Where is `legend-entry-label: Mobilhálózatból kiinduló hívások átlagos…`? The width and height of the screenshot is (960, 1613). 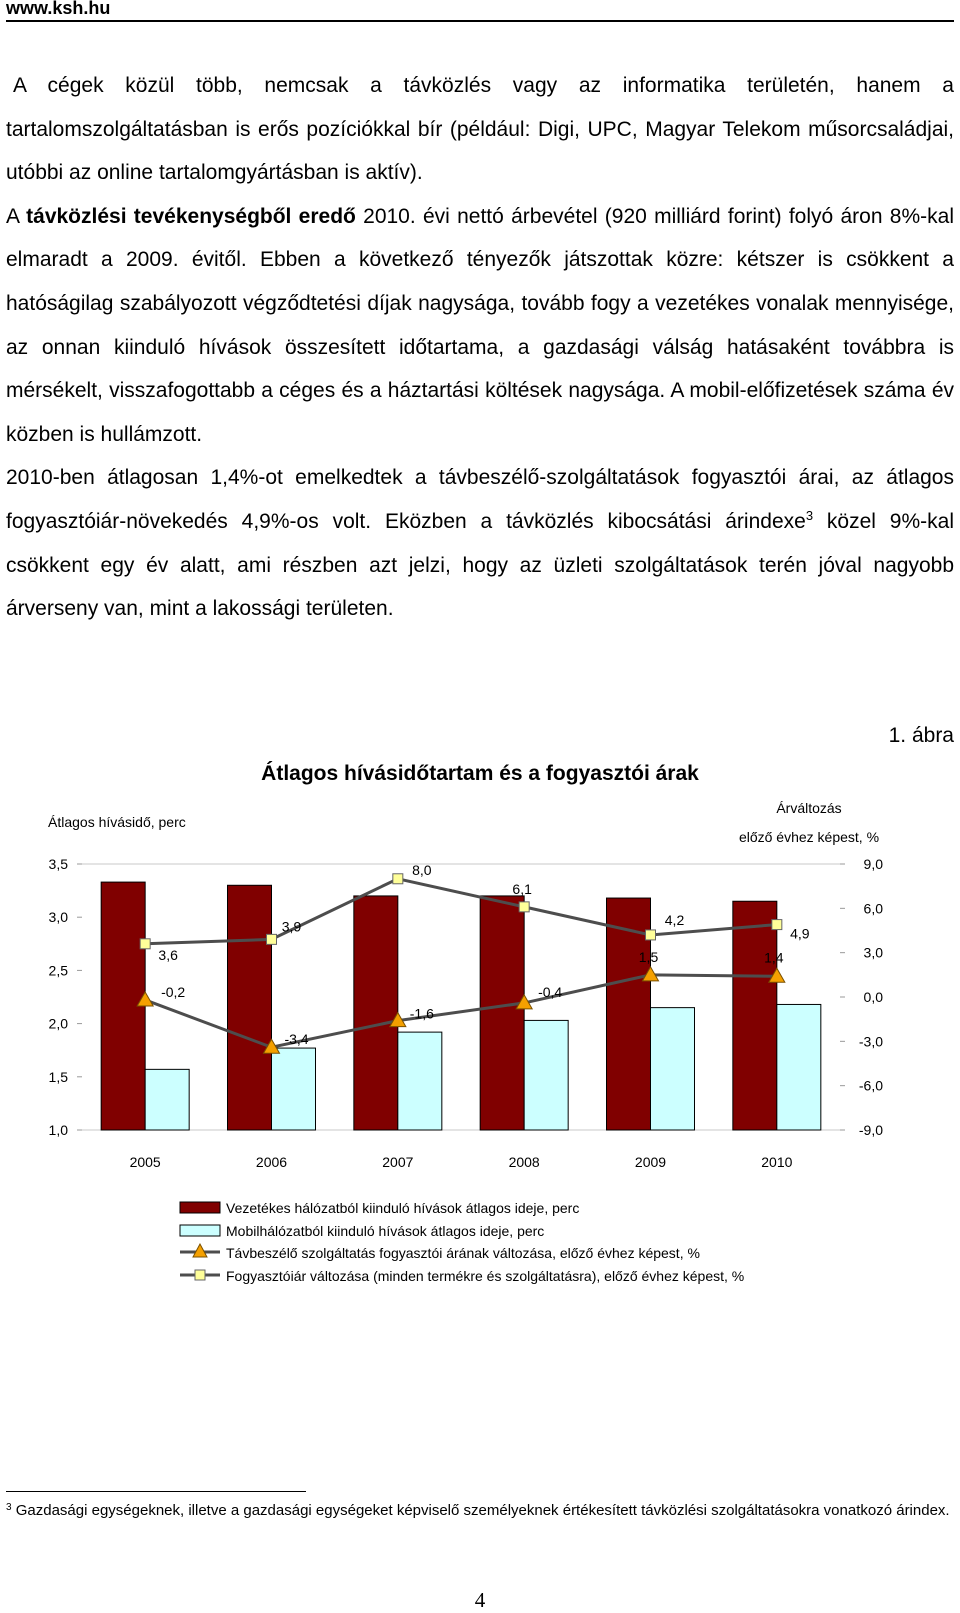 legend-entry-label: Mobilhálózatból kiinduló hívások átlagos… is located at coordinates (385, 1231).